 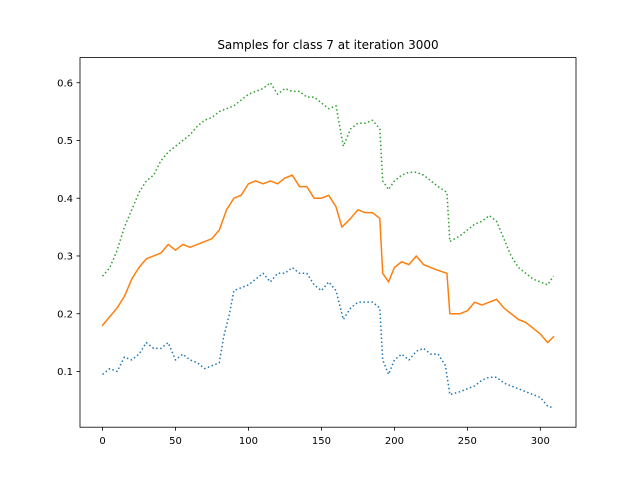 I want to click on x-tick-label: 200, so click(x=394, y=441).